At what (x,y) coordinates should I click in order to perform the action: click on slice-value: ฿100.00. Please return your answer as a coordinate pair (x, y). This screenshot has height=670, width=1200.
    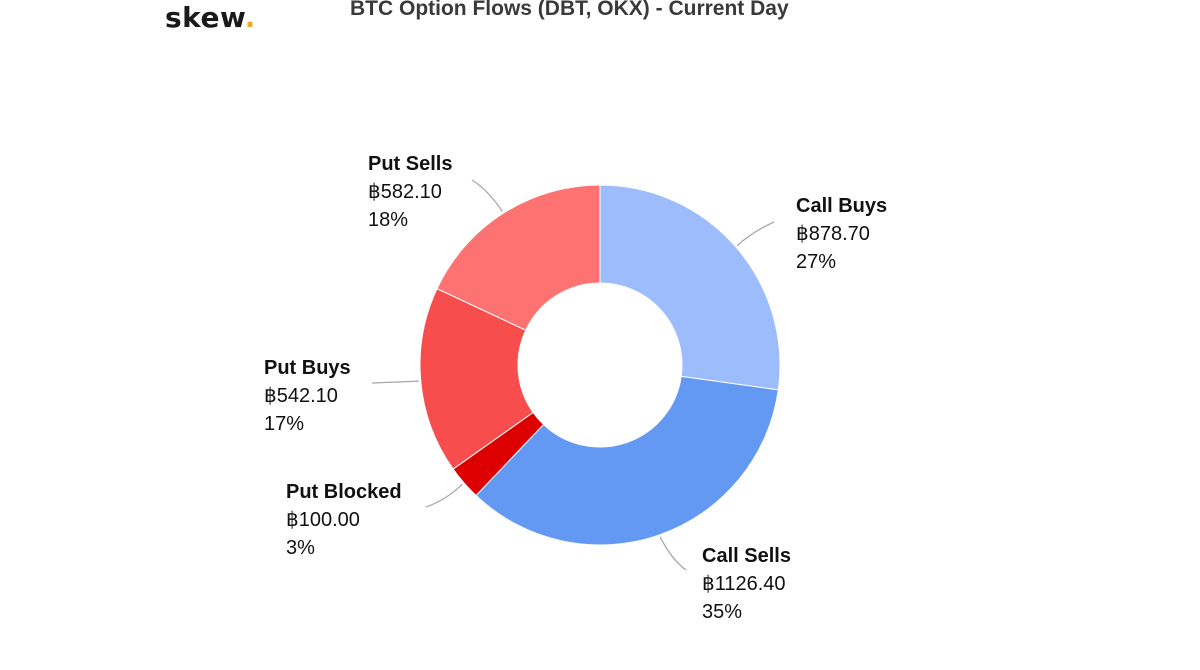
    Looking at the image, I should click on (323, 520).